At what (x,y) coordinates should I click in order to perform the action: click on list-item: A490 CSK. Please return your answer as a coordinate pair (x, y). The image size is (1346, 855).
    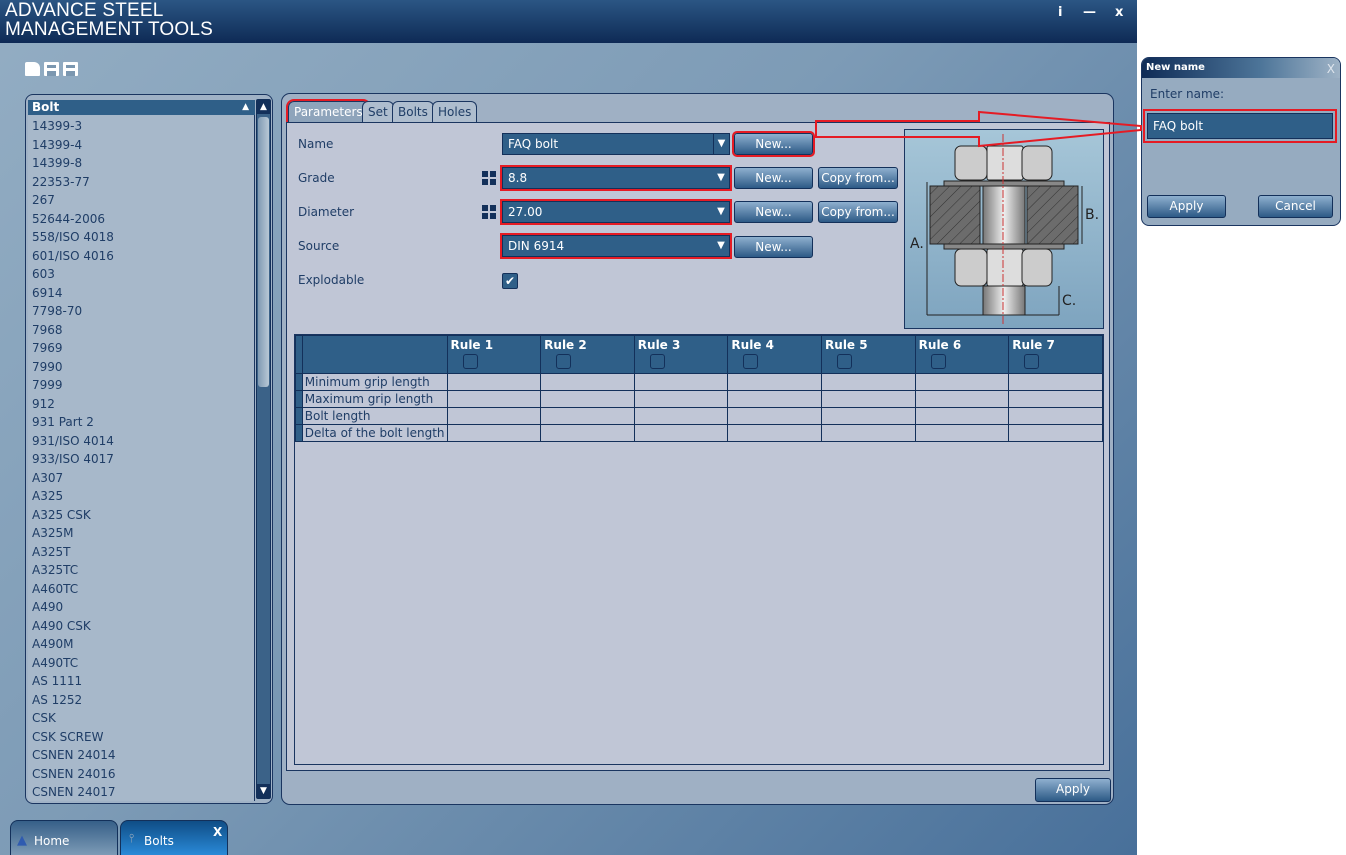
    Looking at the image, I should click on (61, 625).